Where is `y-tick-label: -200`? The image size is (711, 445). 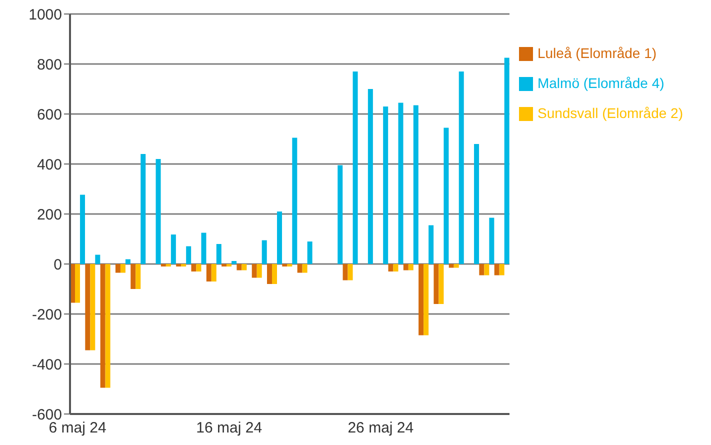 y-tick-label: -200 is located at coordinates (47, 315).